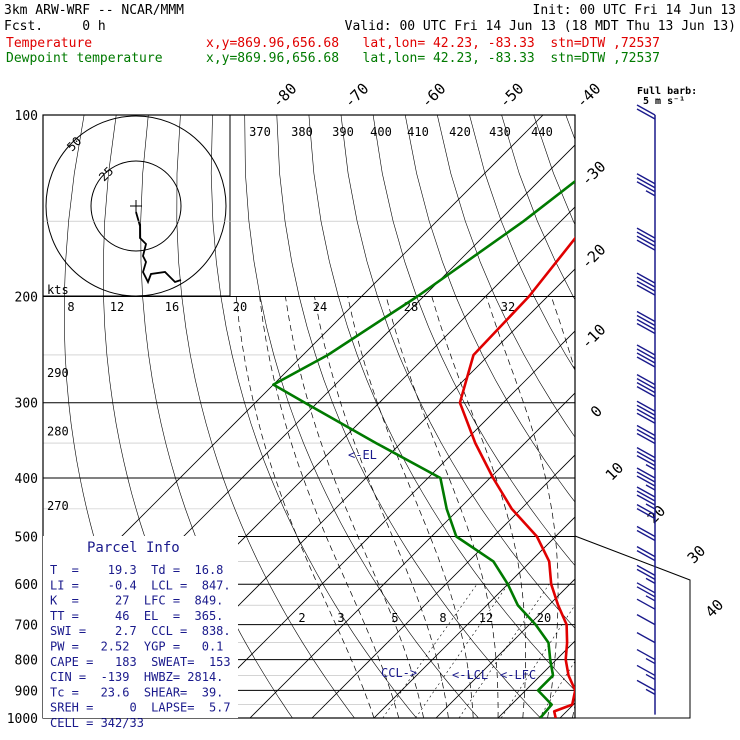 The image size is (740, 740). Describe the element at coordinates (26, 585) in the screenshot. I see `pressure-tick-label: 600` at that location.